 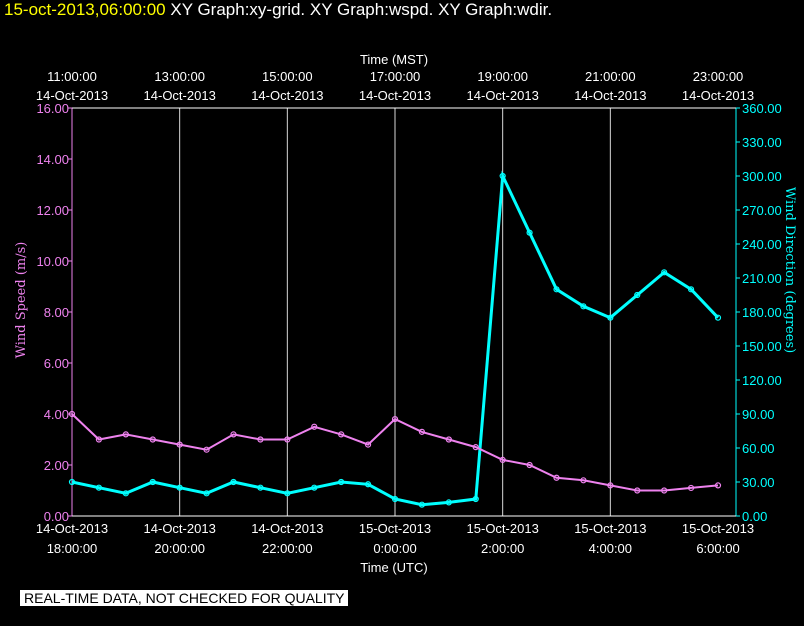 What do you see at coordinates (762, 346) in the screenshot?
I see `y-right-tick-label: 150.00` at bounding box center [762, 346].